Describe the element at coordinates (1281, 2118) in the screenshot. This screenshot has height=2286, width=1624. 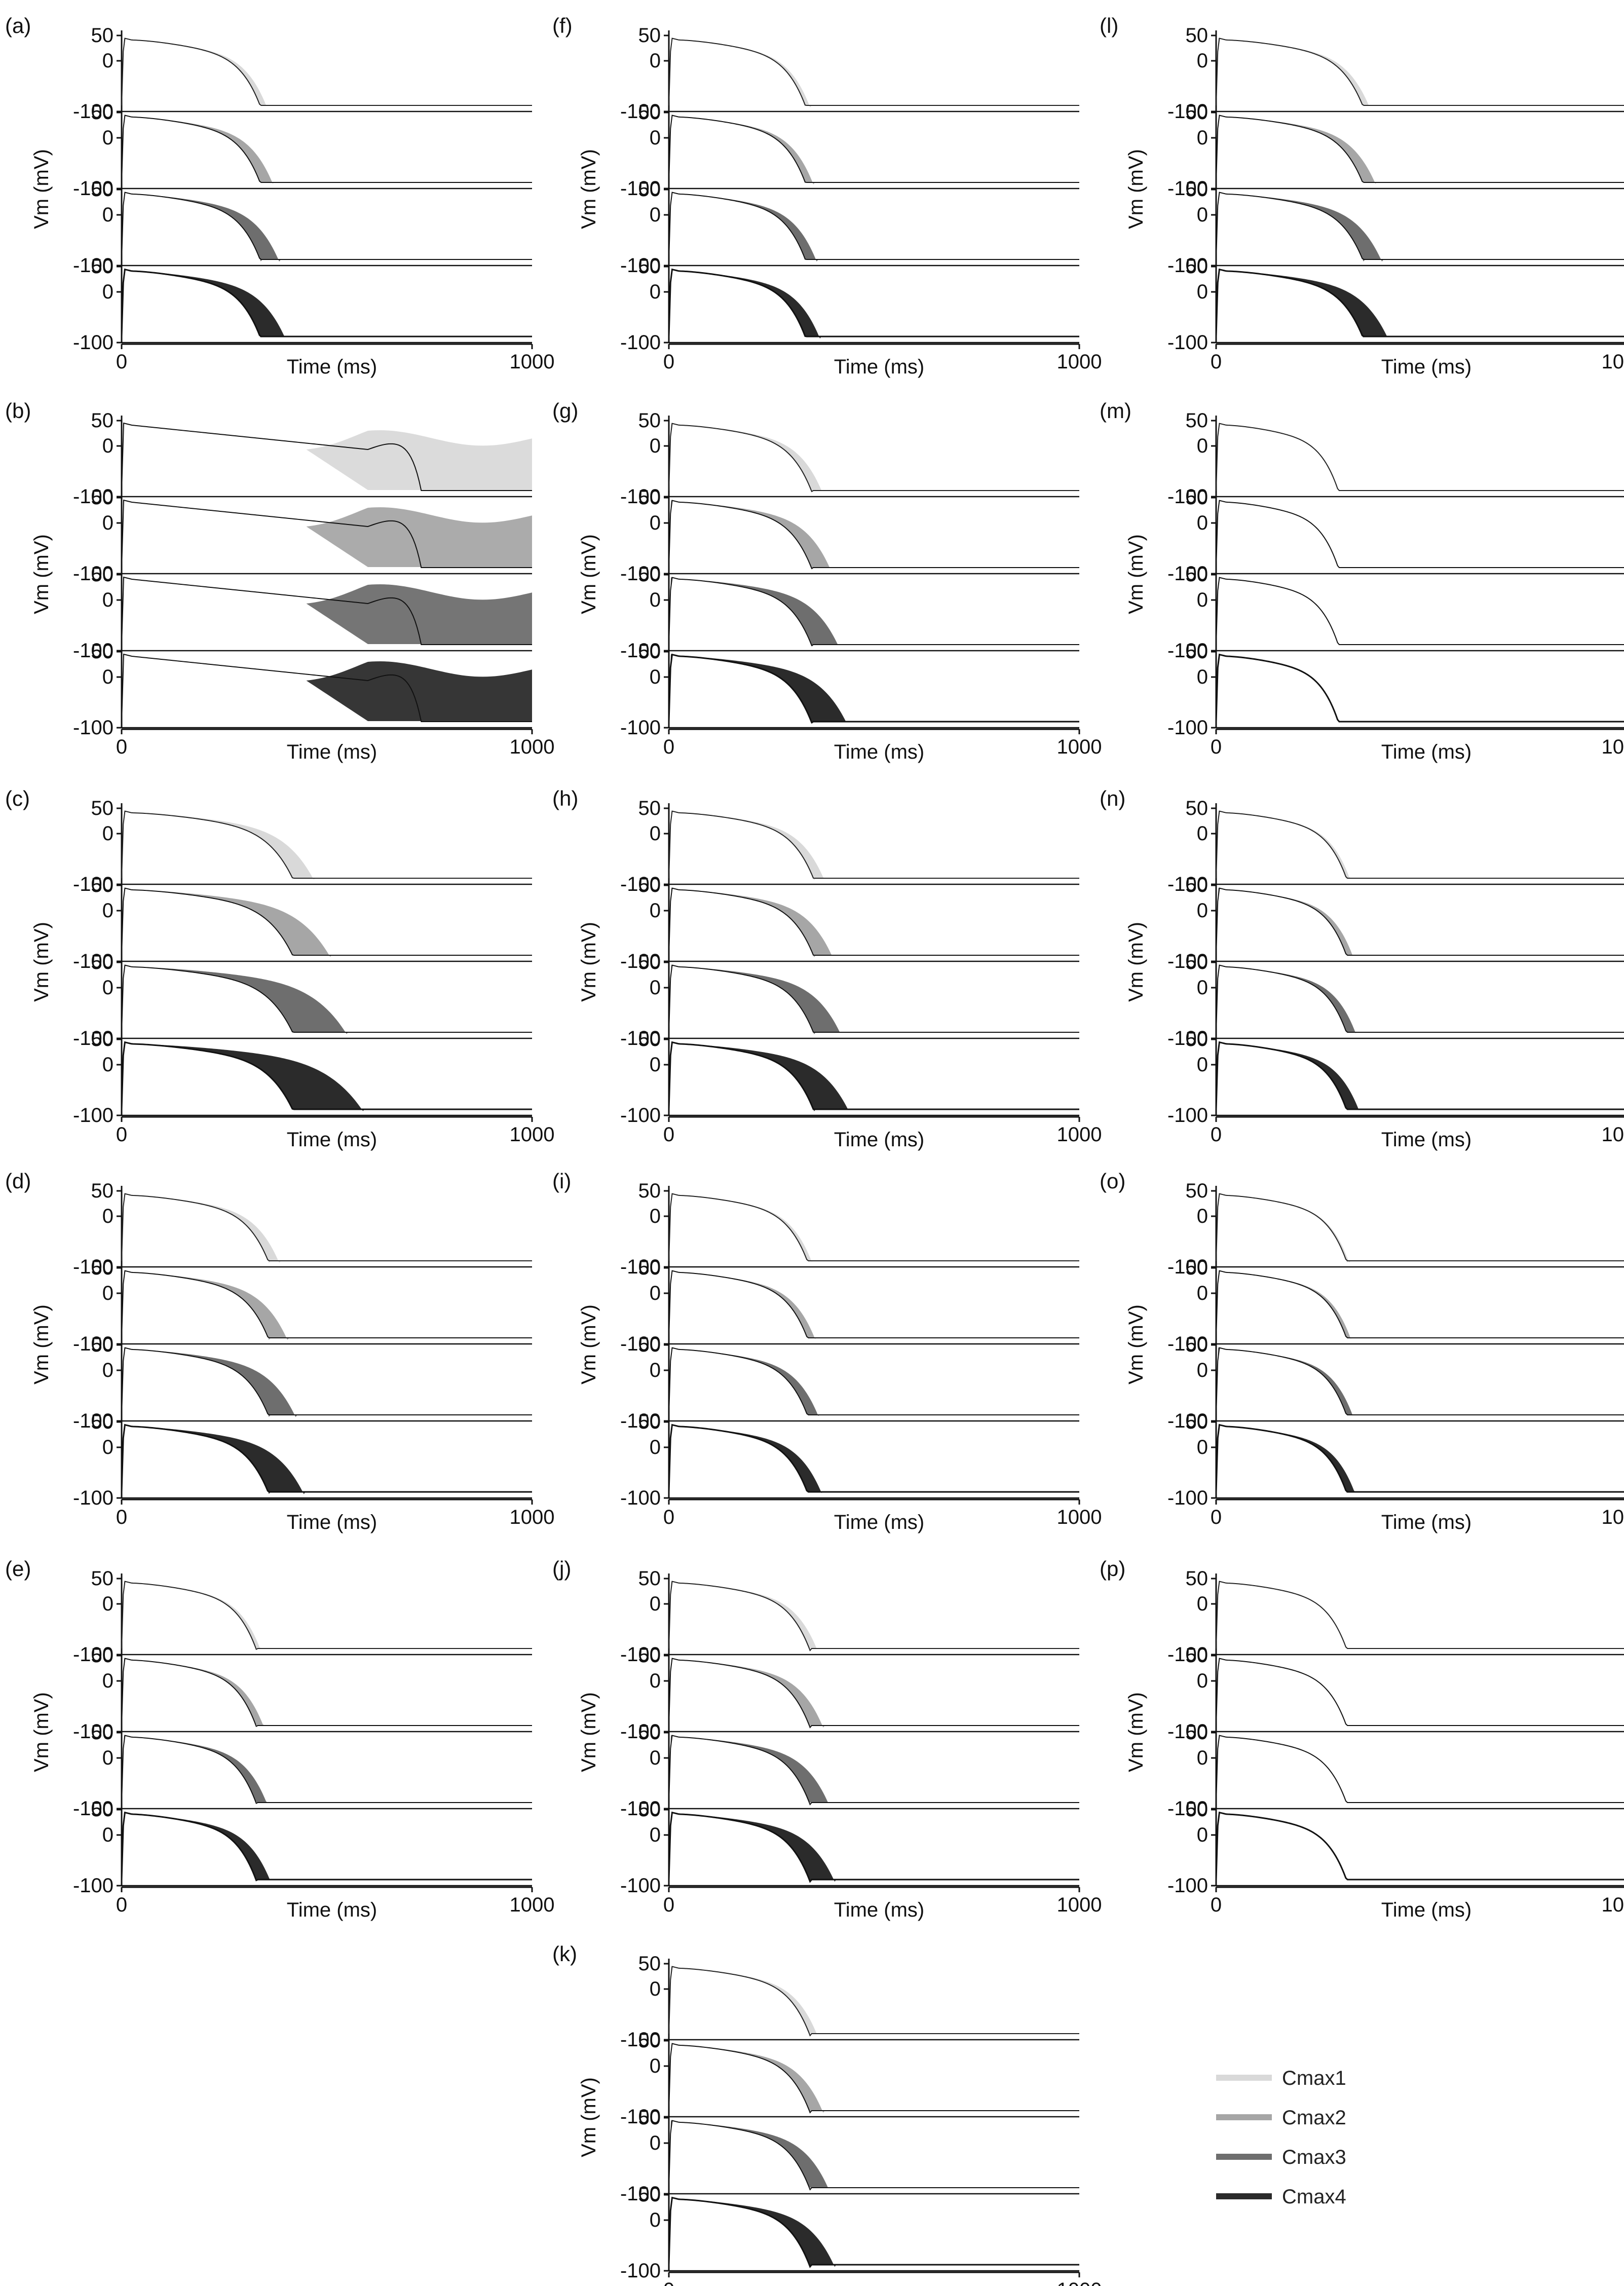
I see `legend-item-cmax2: Cmax2` at that location.